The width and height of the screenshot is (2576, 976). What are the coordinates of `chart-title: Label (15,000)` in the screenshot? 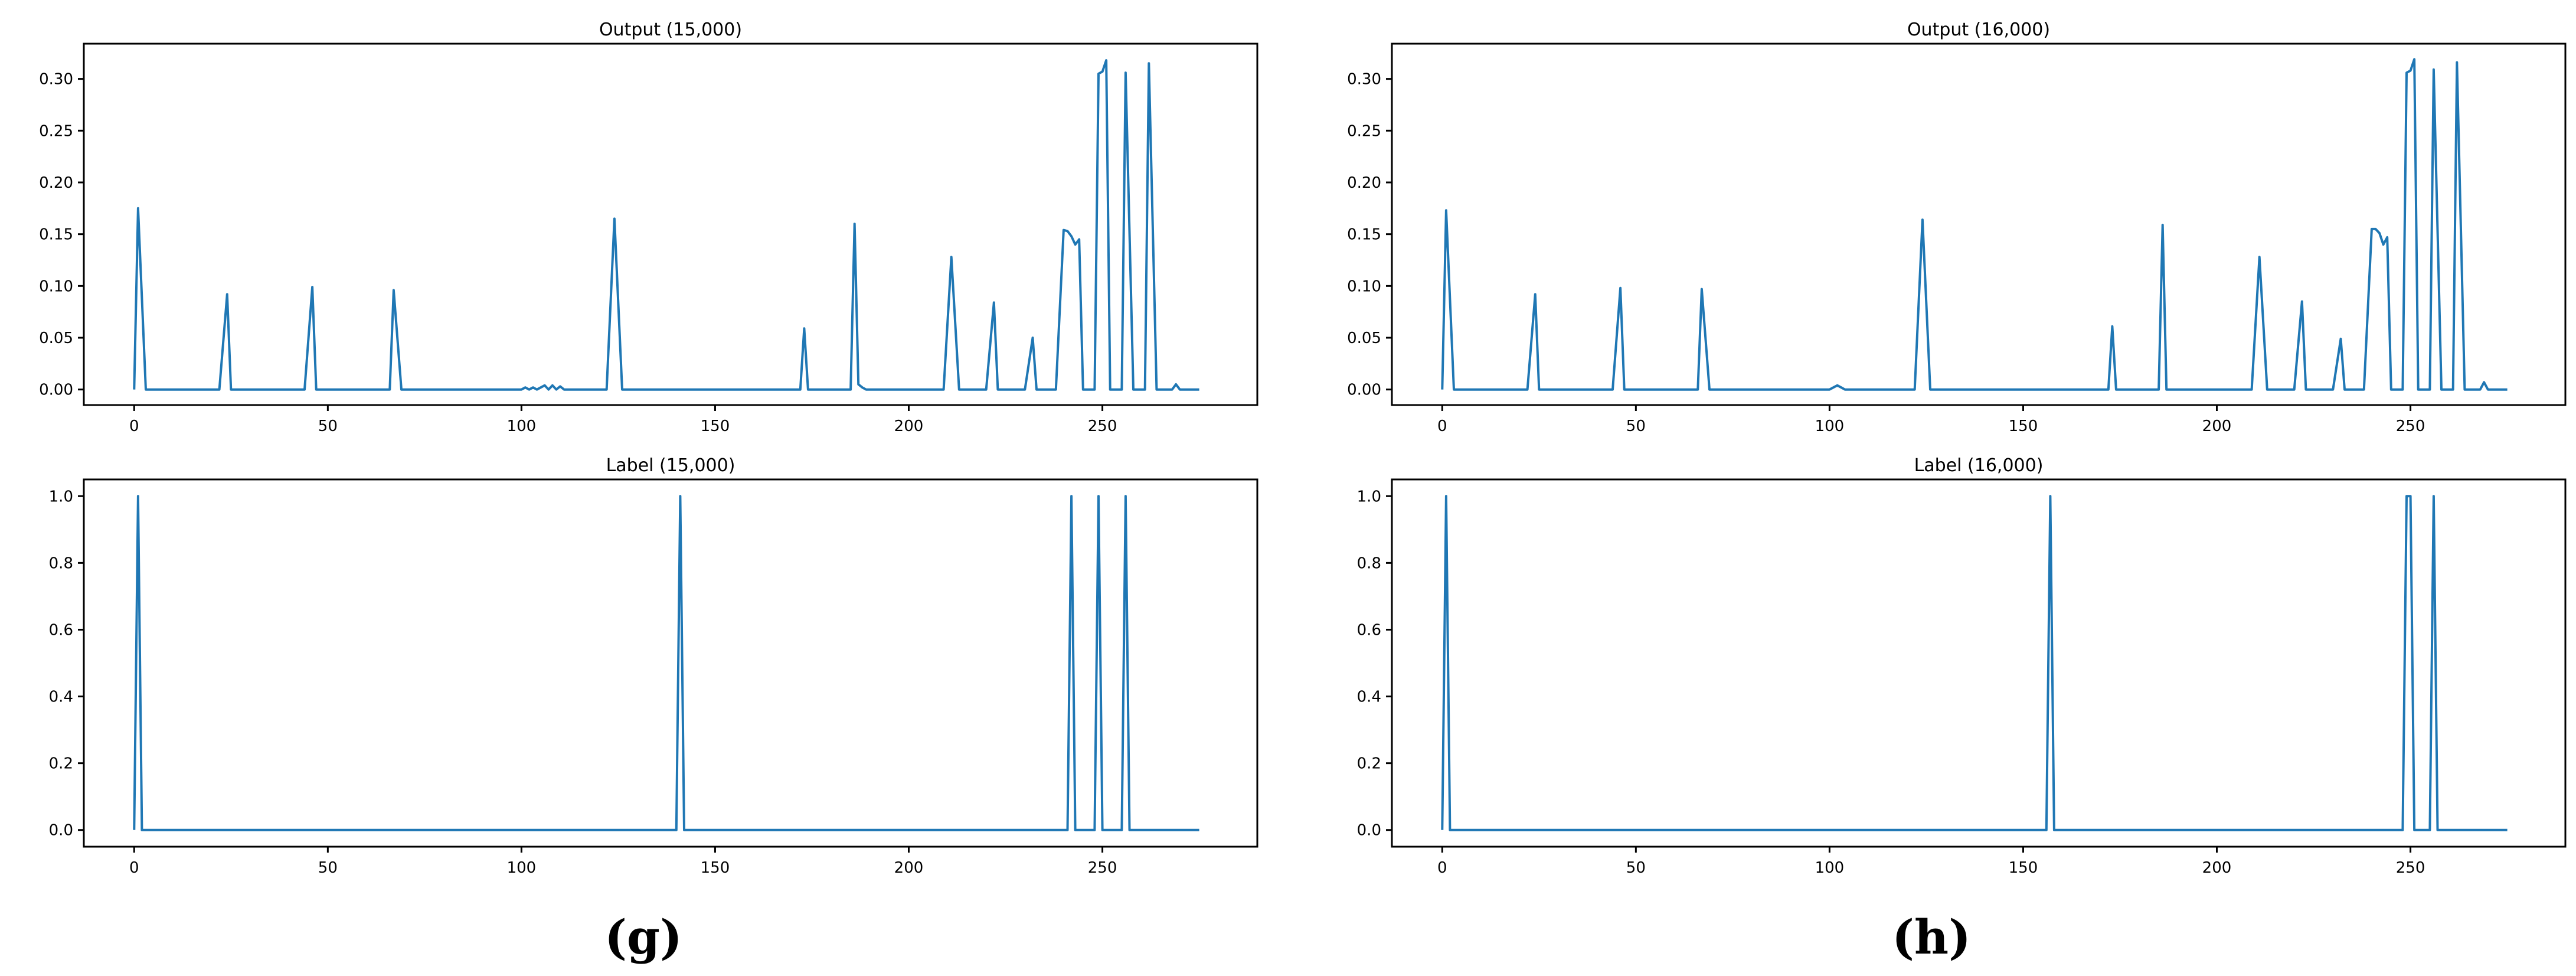 It's located at (670, 465).